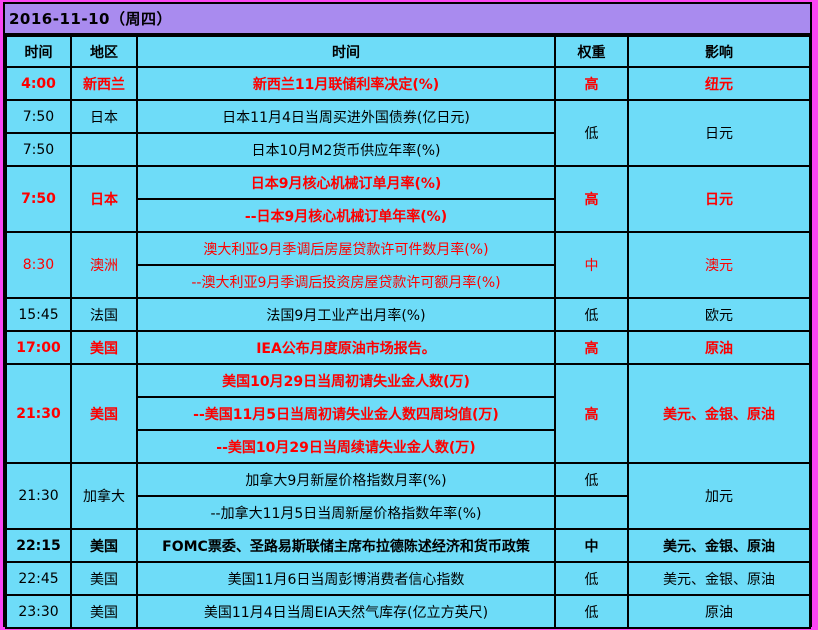  What do you see at coordinates (38, 578) in the screenshot?
I see `time-cell: 22:45` at bounding box center [38, 578].